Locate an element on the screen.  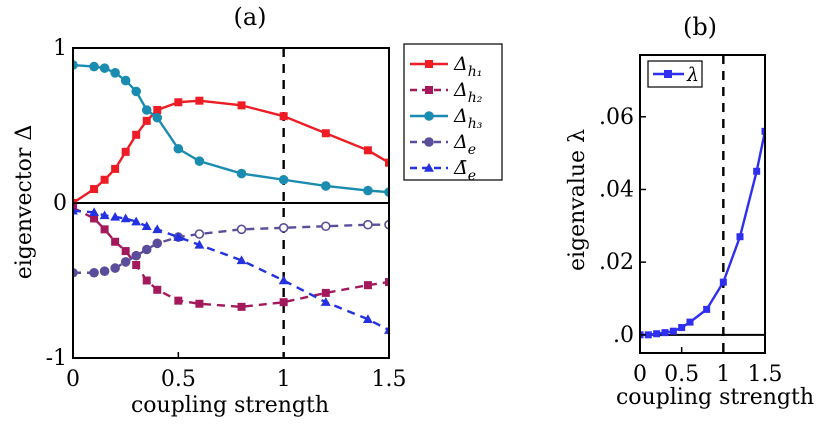
panel-b-title: (b) is located at coordinates (700, 27).